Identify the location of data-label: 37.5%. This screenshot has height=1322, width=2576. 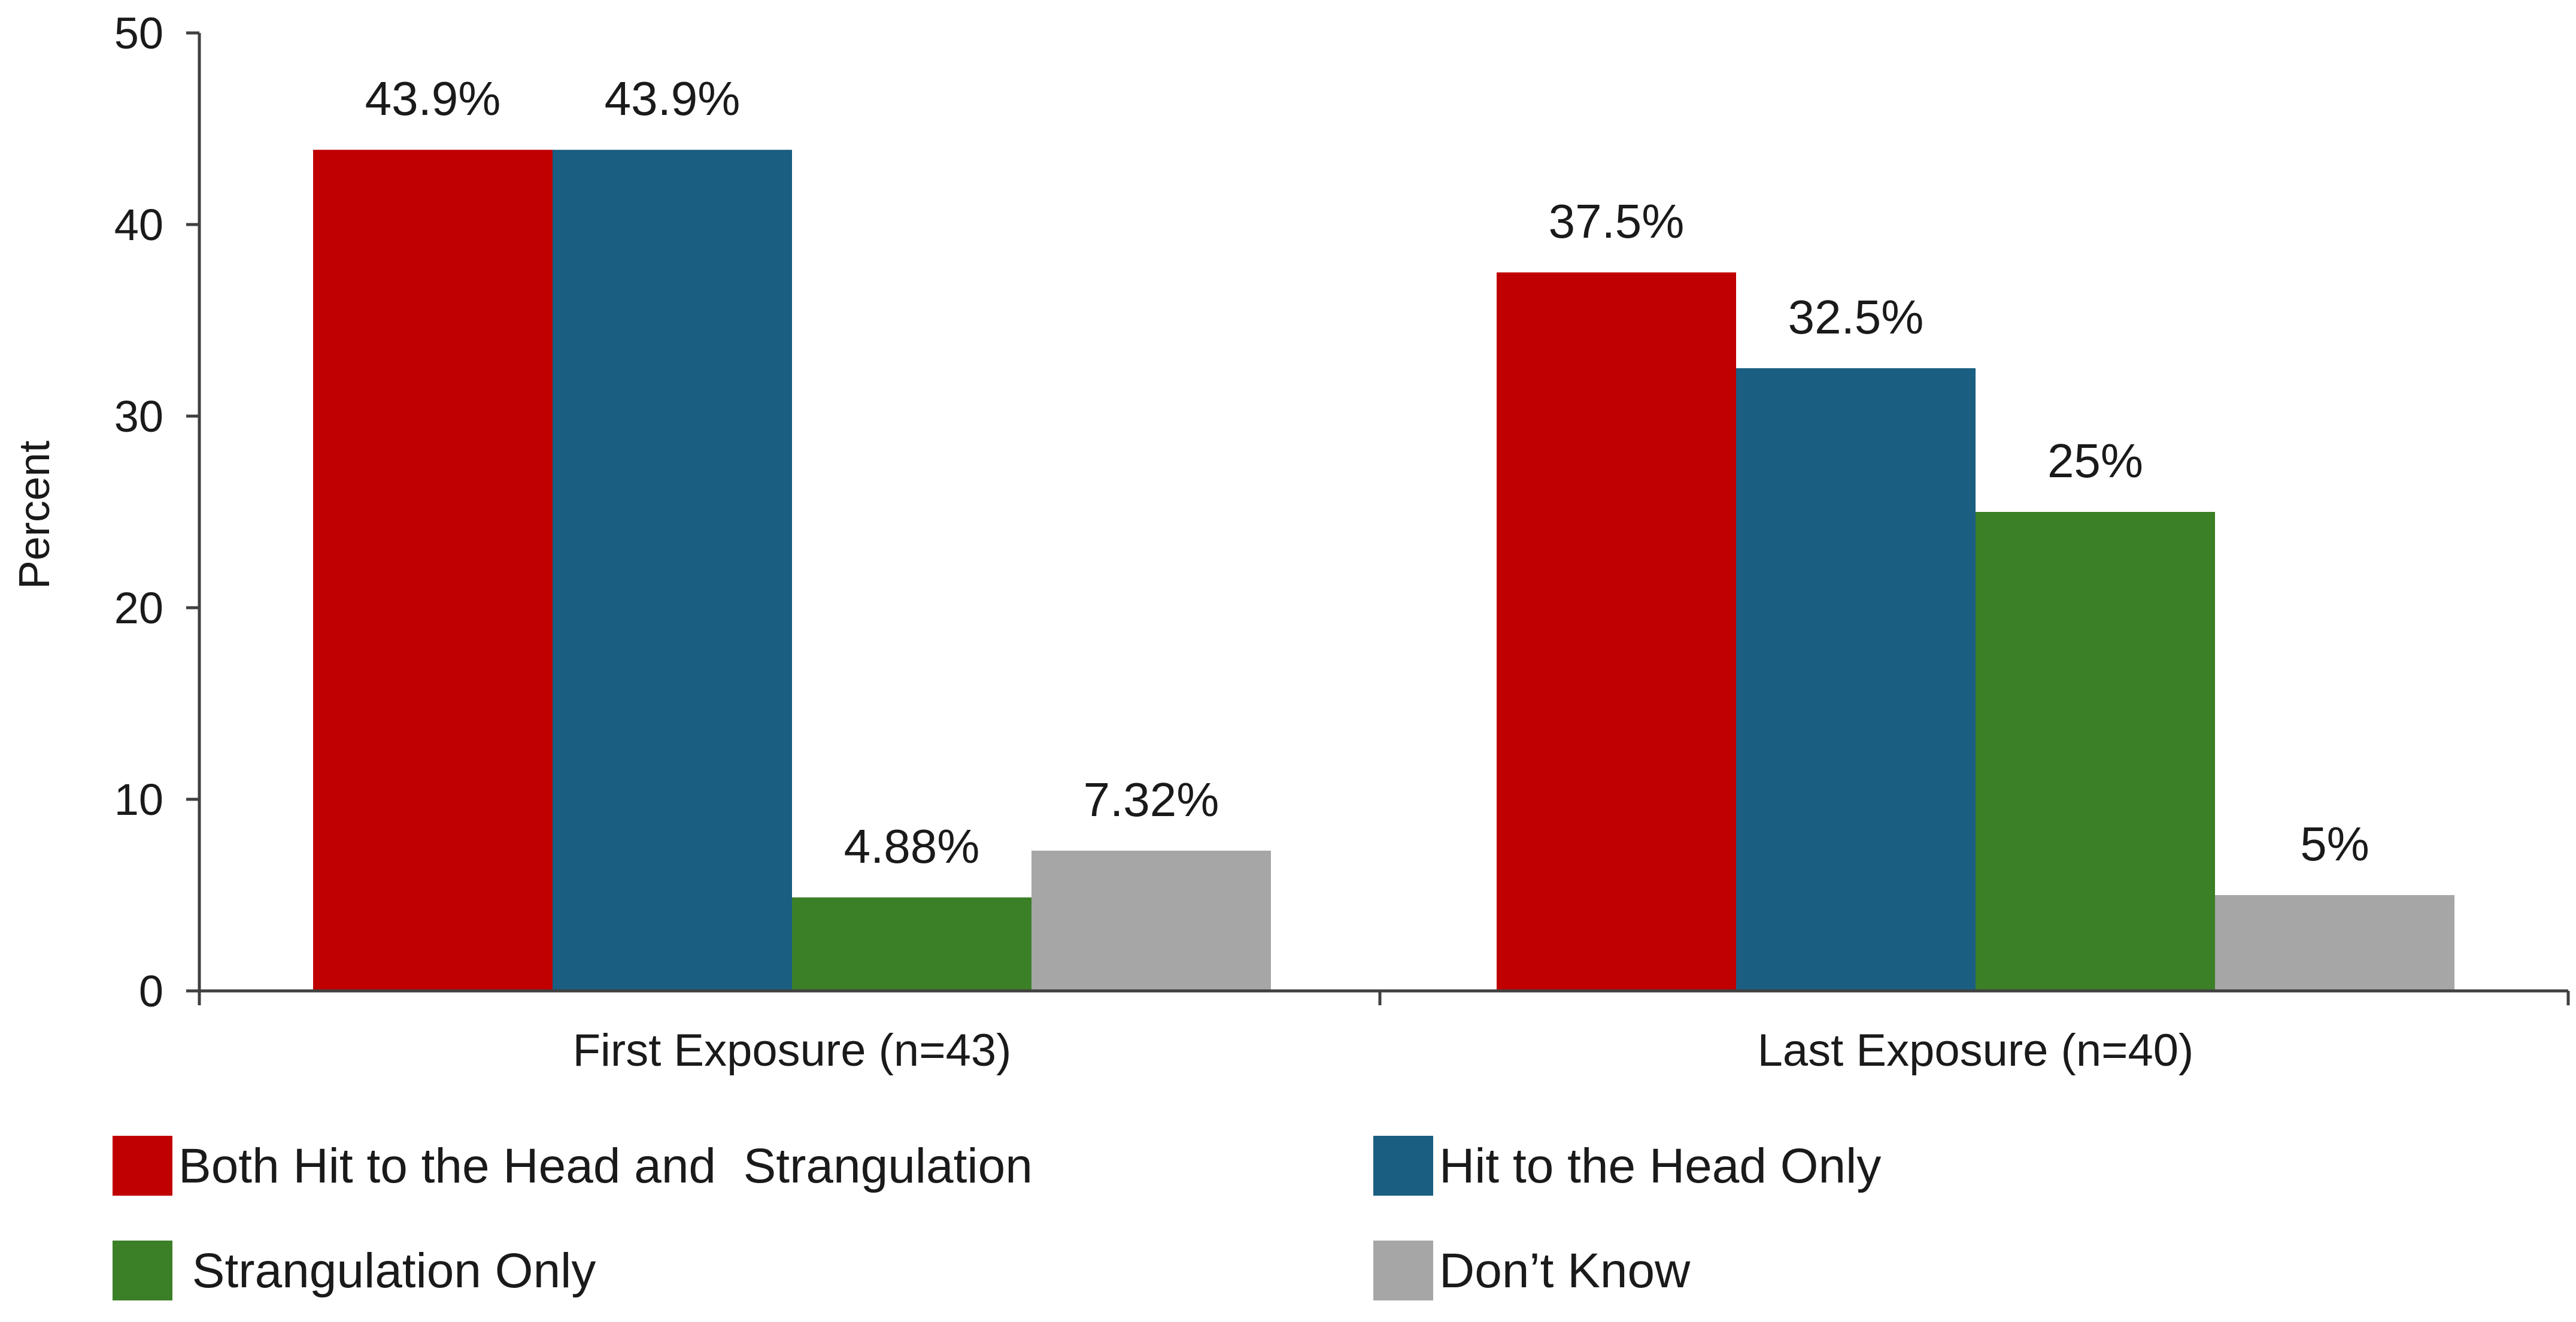
(1617, 222).